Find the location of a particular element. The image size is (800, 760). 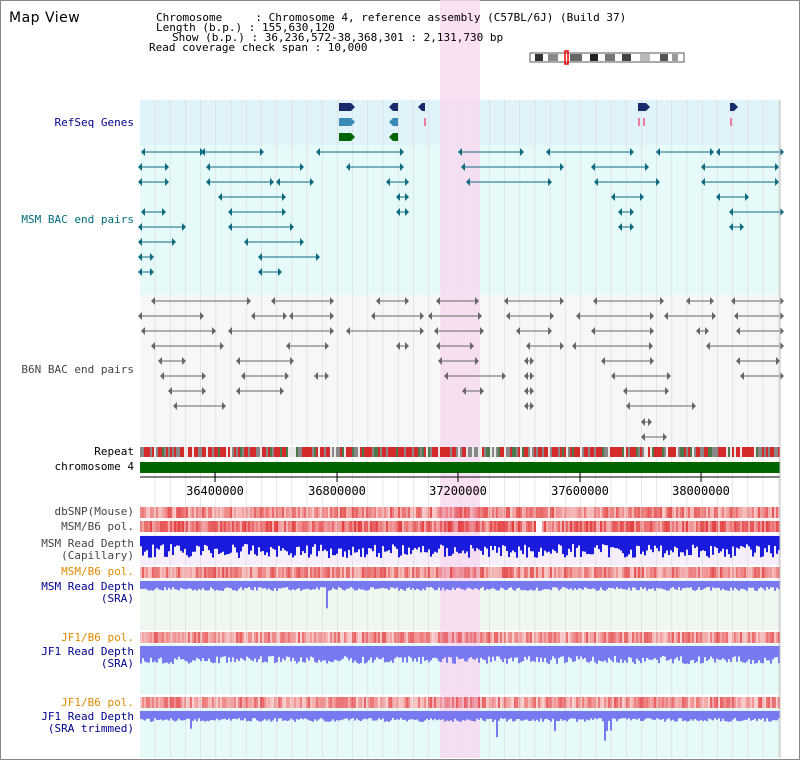

ideogram-position-marker is located at coordinates (566, 57).